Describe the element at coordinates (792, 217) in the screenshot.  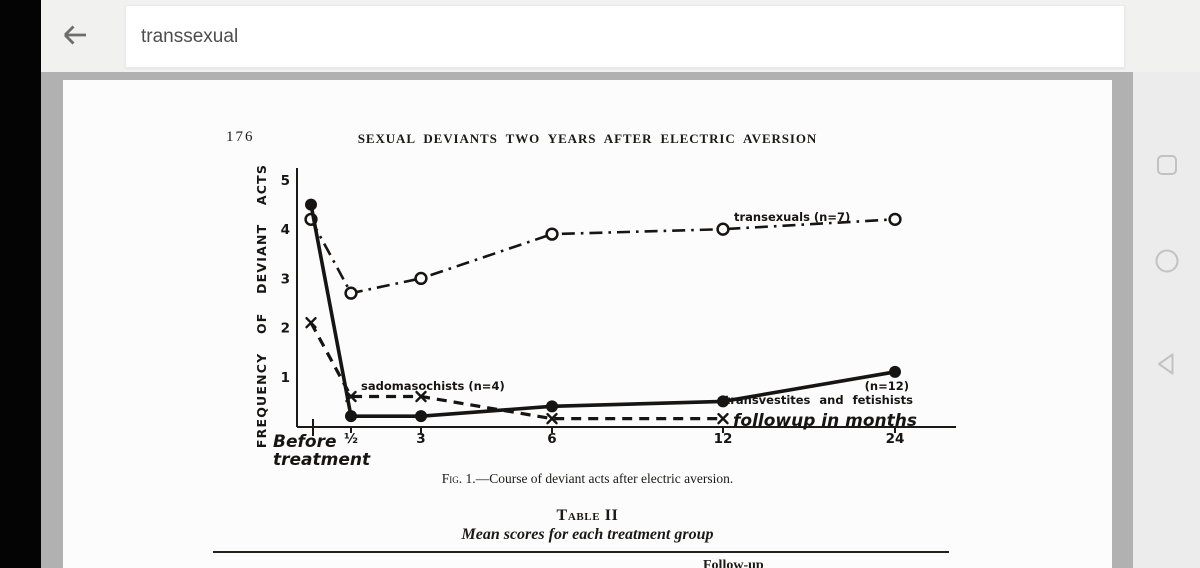
I see `svg-text: transexuals (n=7)` at that location.